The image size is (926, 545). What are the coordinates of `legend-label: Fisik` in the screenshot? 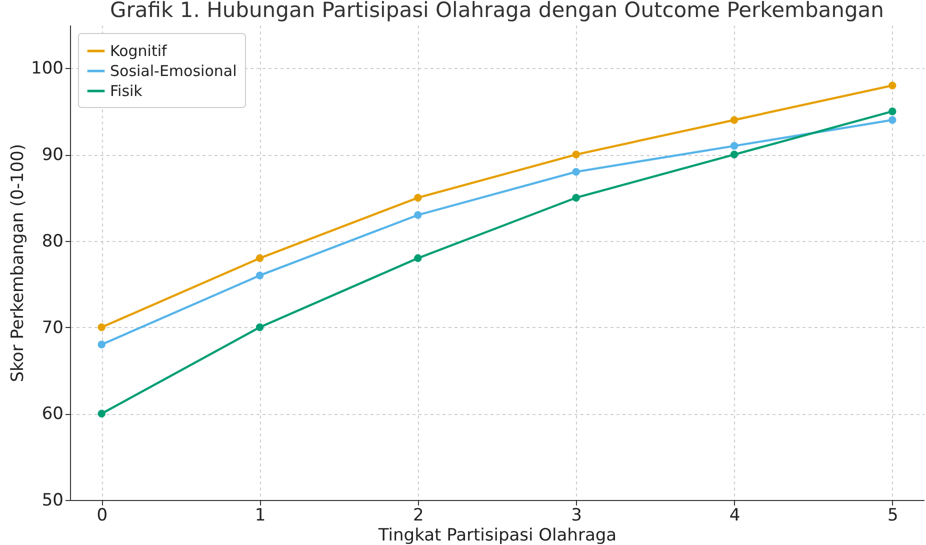 It's located at (126, 91).